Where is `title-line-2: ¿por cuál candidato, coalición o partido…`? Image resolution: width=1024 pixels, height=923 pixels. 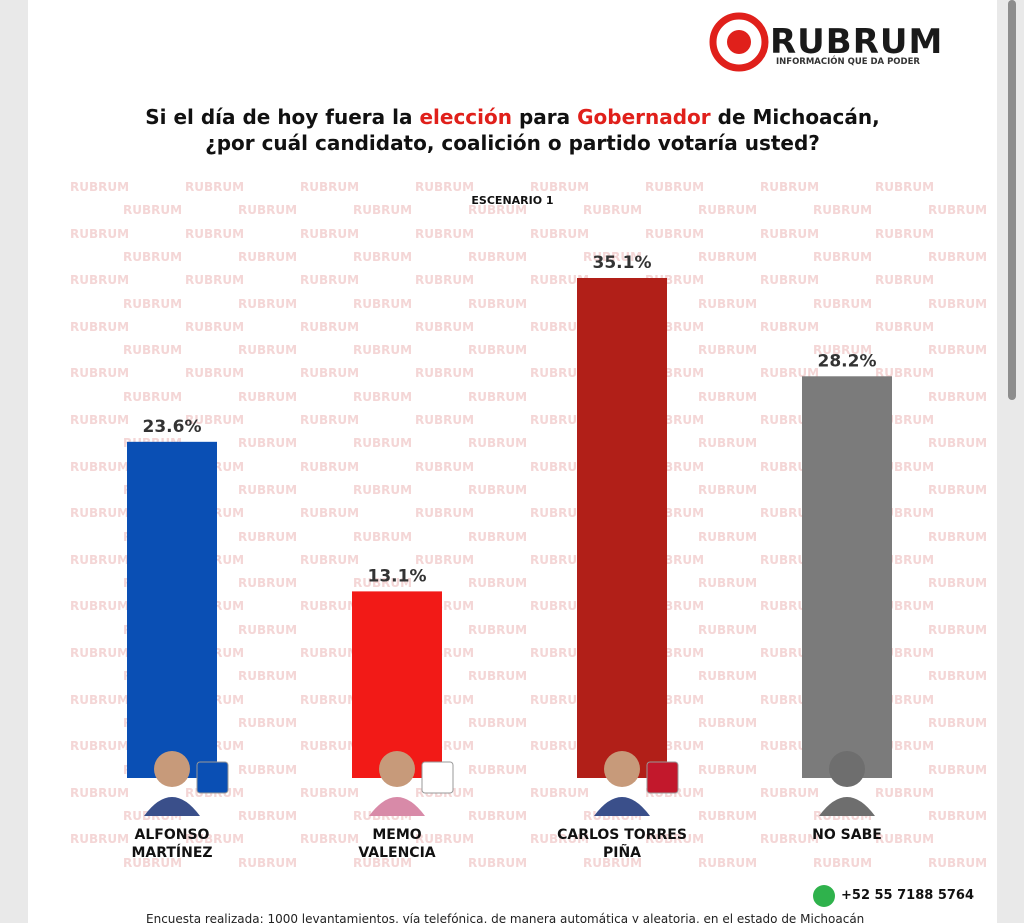 title-line-2: ¿por cuál candidato, coalición o partido… is located at coordinates (512, 143).